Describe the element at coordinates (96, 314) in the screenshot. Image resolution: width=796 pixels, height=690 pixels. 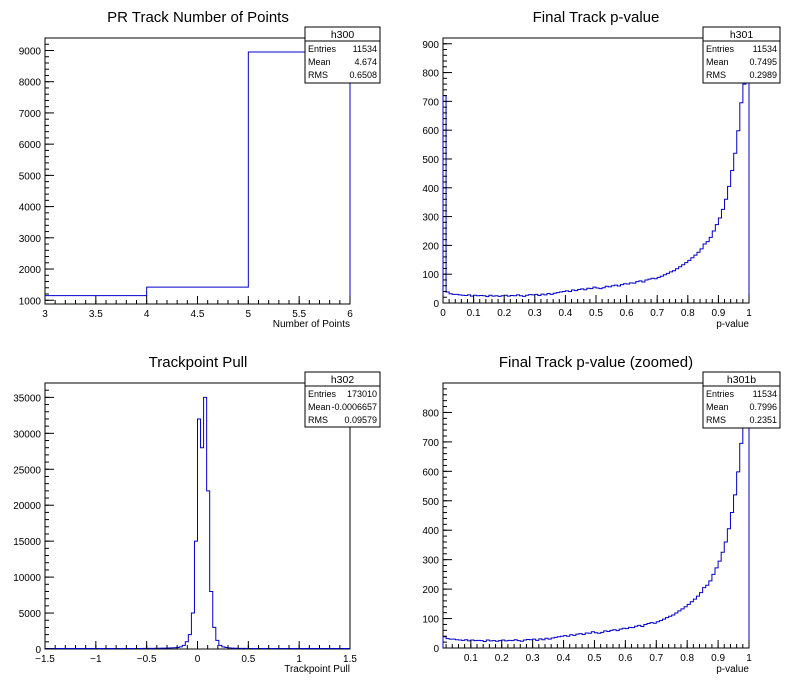
I see `x-tick-label: 3.5` at that location.